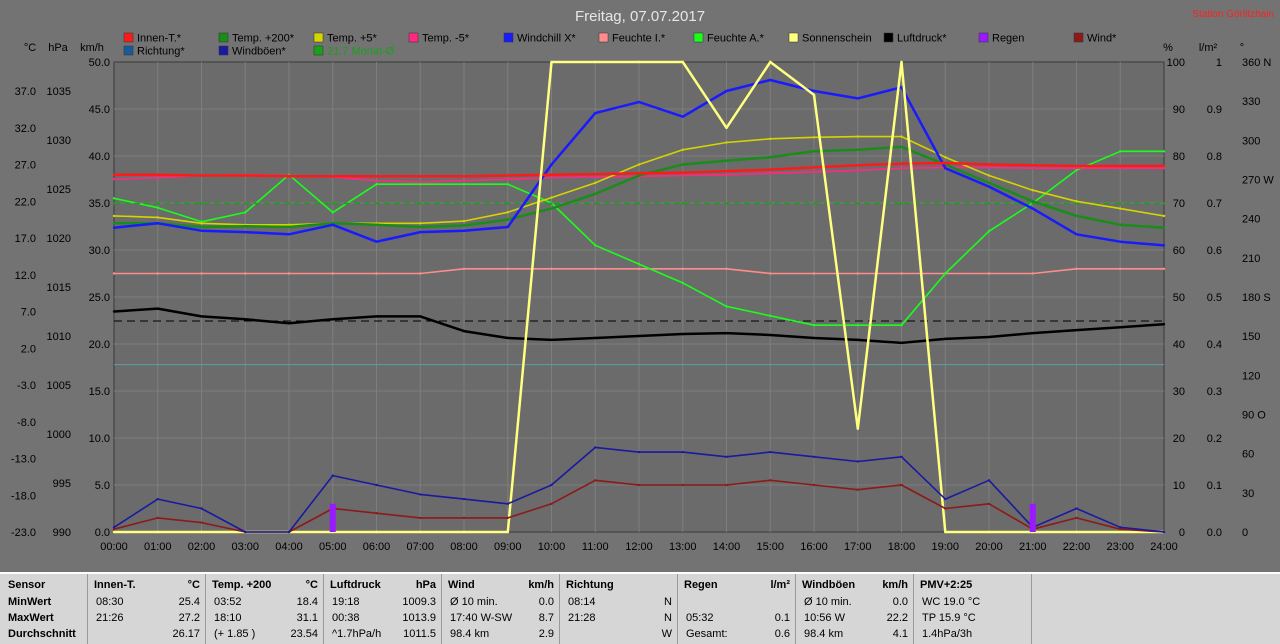 Image resolution: width=1280 pixels, height=644 pixels. I want to click on table-row-label: Sensor, so click(27, 585).